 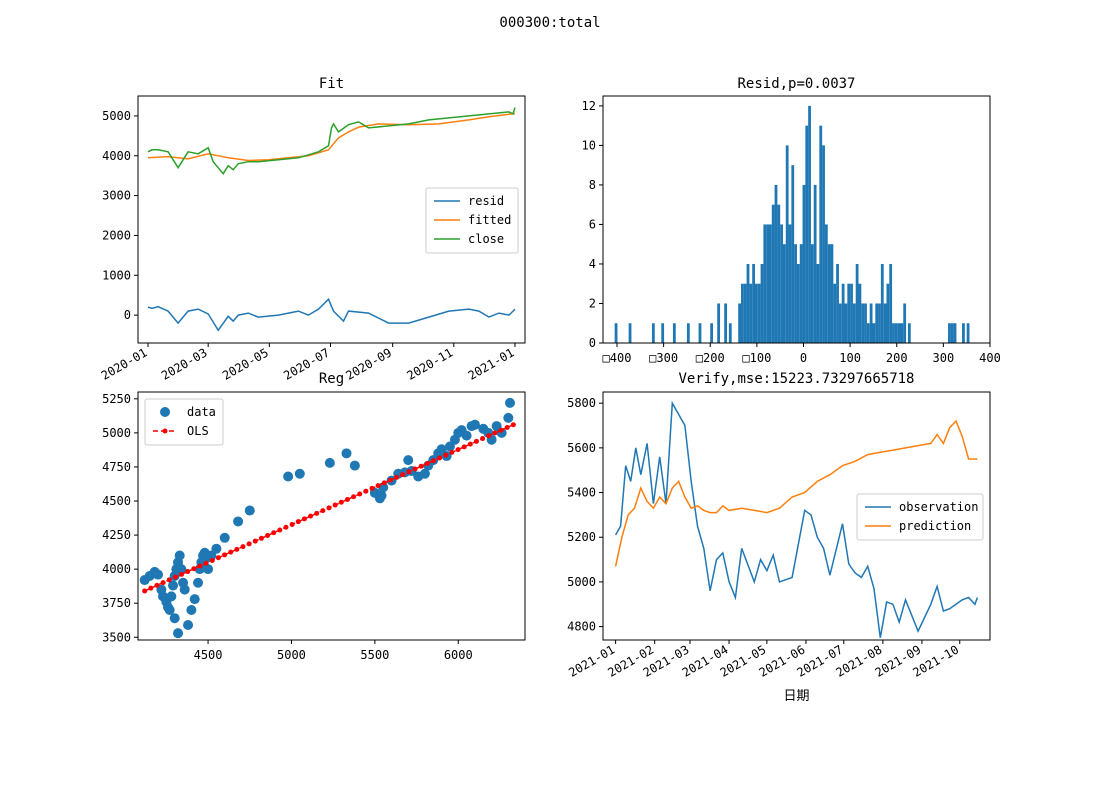 What do you see at coordinates (184, 363) in the screenshot?
I see `x-tick-label: 2020-03` at bounding box center [184, 363].